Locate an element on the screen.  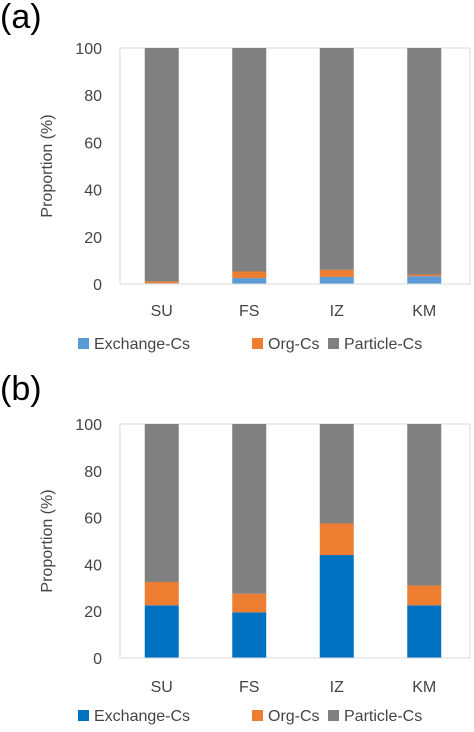
c1-legend-label: Exchange-Cs is located at coordinates (142, 716).